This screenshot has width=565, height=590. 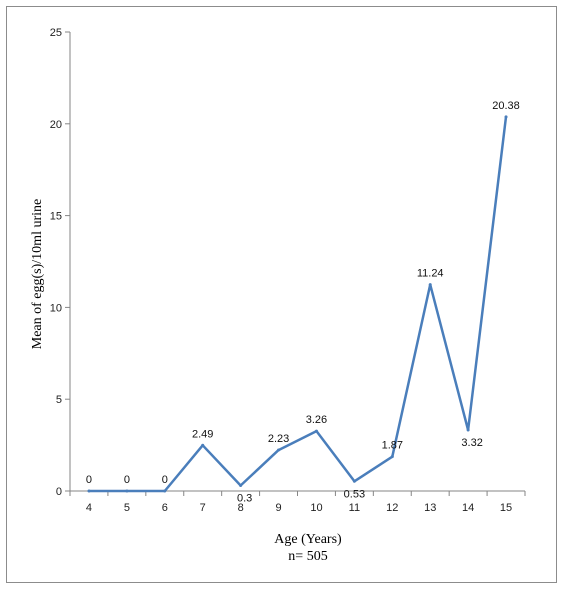 I want to click on data-label: 11.24, so click(x=430, y=274).